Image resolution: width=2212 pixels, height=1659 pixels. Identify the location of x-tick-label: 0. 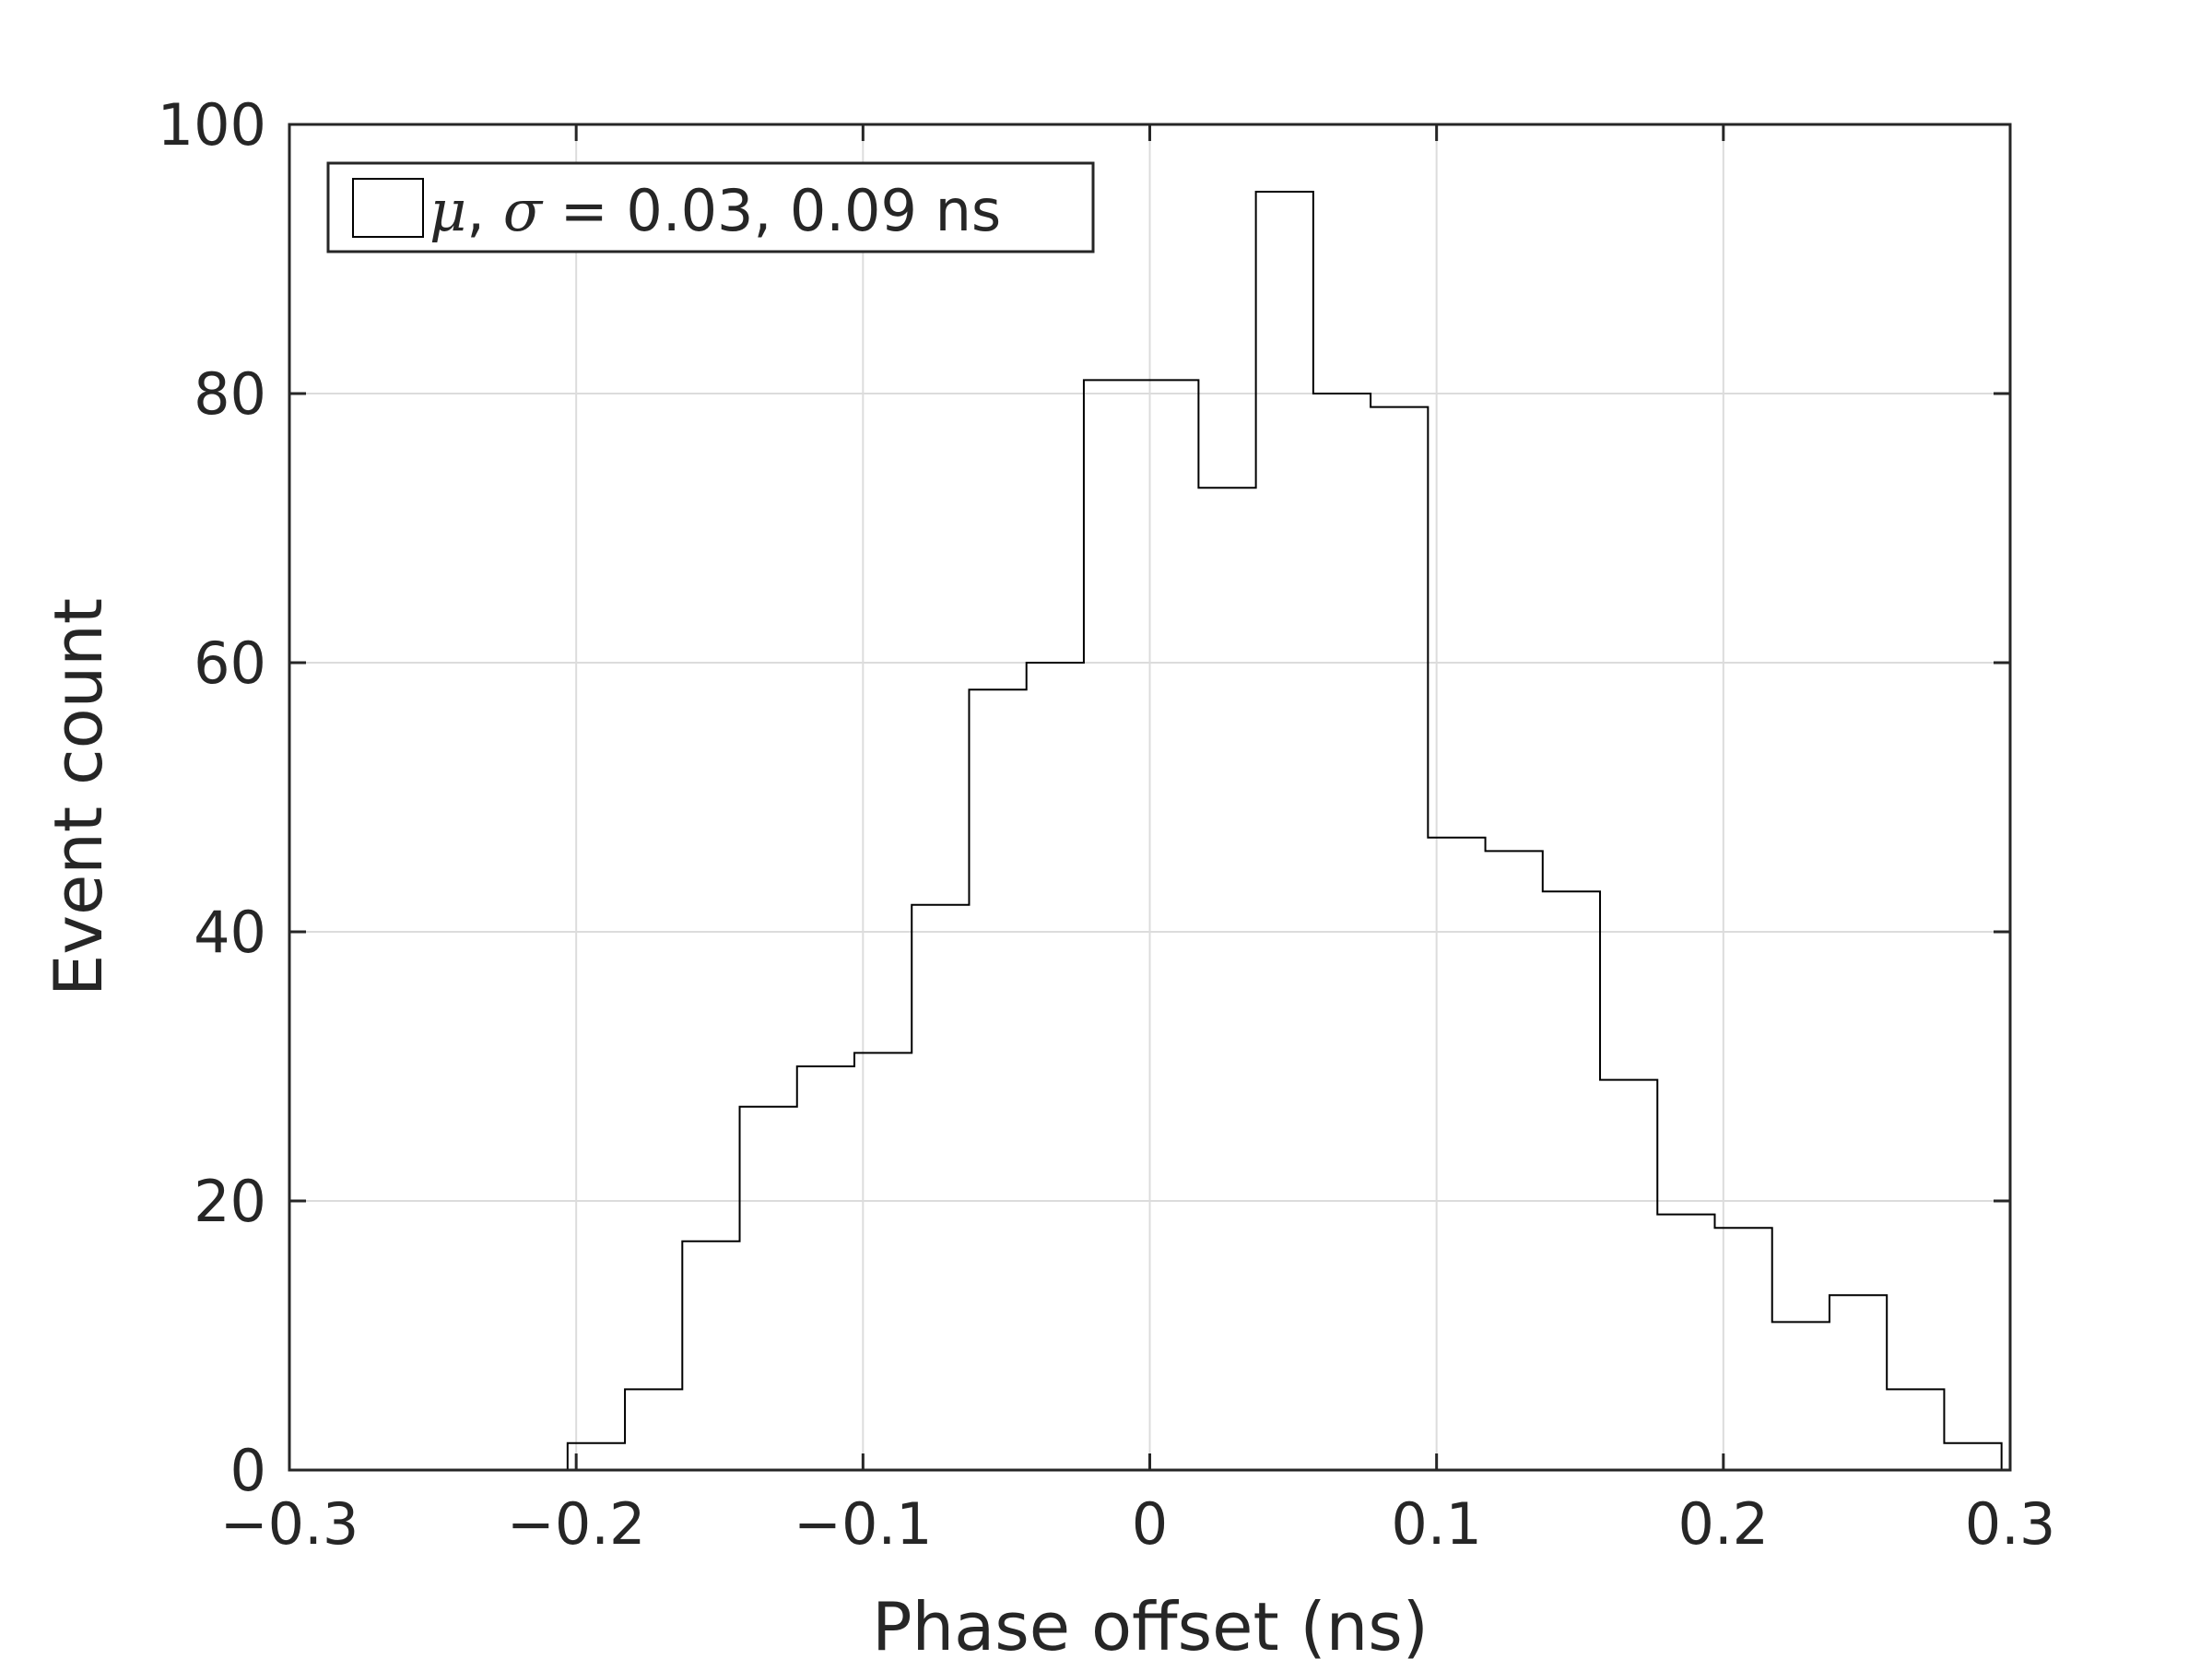
(1150, 1524).